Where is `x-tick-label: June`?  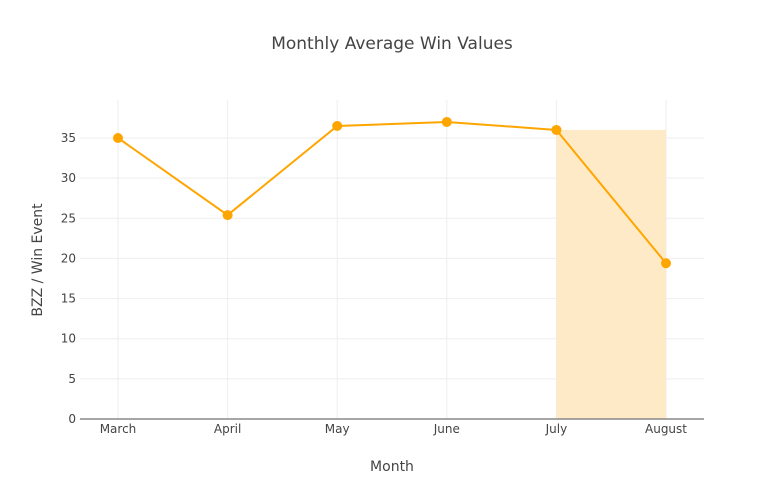
x-tick-label: June is located at coordinates (446, 429).